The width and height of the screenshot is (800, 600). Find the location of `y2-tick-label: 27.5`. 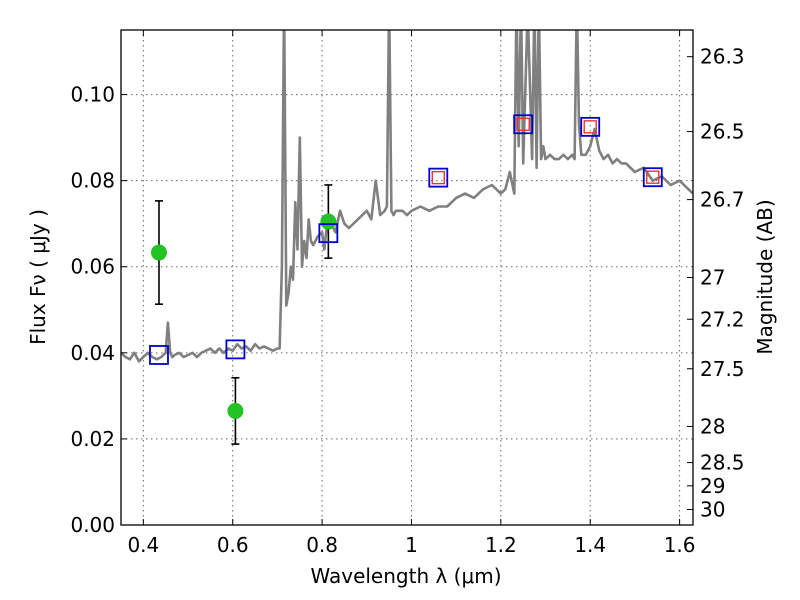

y2-tick-label: 27.5 is located at coordinates (722, 369).